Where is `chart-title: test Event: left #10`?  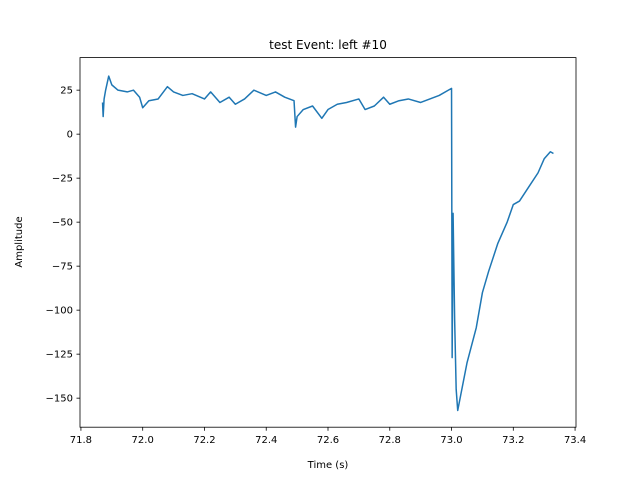
chart-title: test Event: left #10 is located at coordinates (328, 45).